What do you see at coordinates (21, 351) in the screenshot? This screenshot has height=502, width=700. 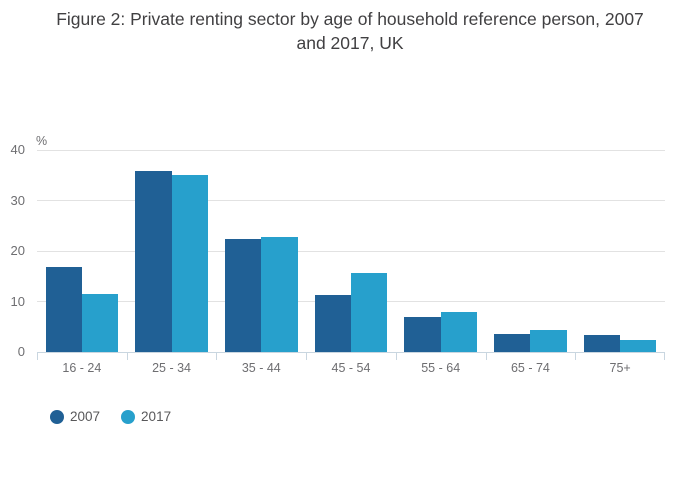 I see `y-tick-label: 0` at bounding box center [21, 351].